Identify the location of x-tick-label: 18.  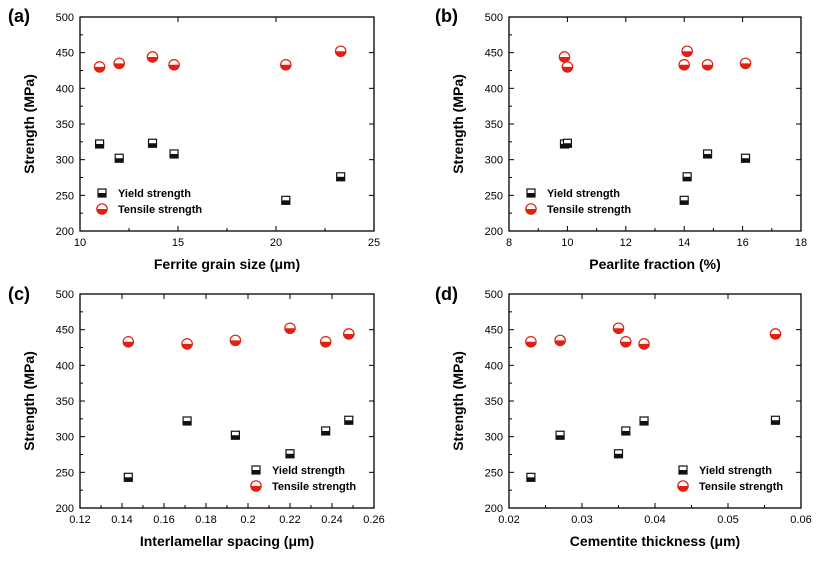
(801, 243).